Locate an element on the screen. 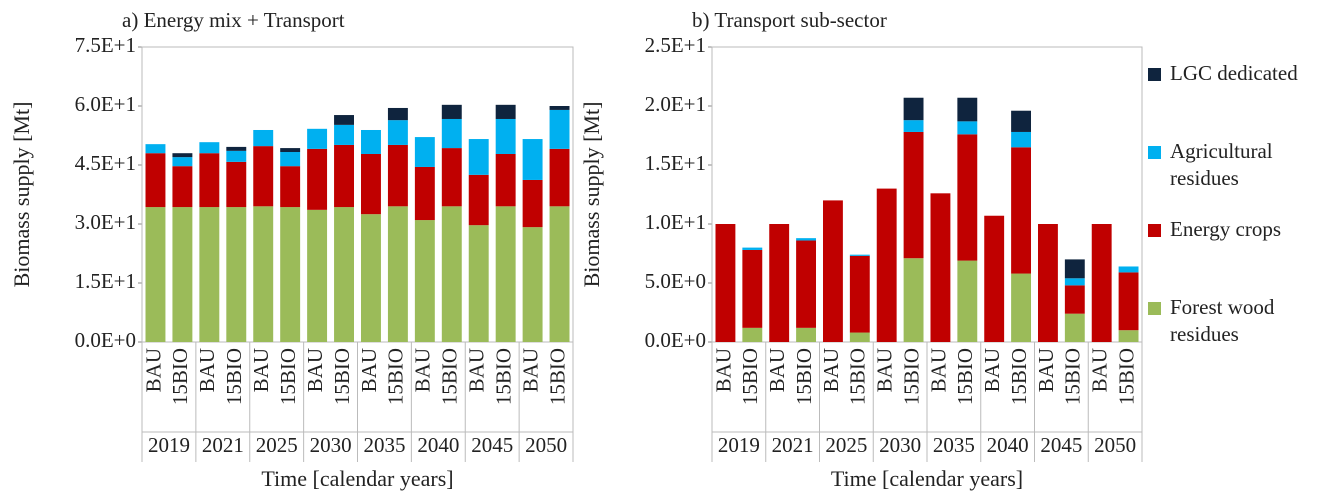 Image resolution: width=1320 pixels, height=495 pixels. chart-title: a) Energy mix + Transport is located at coordinates (233, 20).